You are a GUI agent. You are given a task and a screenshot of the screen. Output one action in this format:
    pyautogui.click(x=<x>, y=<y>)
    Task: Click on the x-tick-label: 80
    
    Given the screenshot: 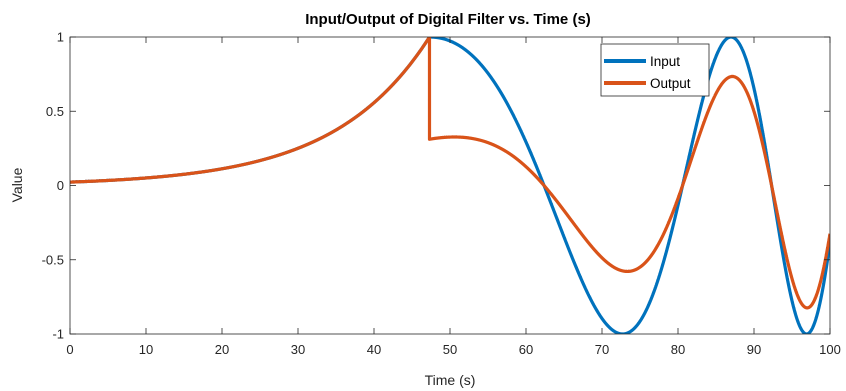 What is the action you would take?
    pyautogui.click(x=678, y=349)
    